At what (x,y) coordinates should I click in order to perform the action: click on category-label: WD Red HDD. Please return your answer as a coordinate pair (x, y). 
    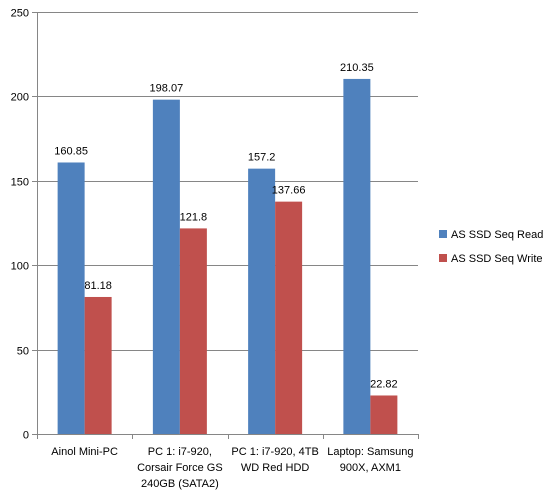
    Looking at the image, I should click on (275, 468).